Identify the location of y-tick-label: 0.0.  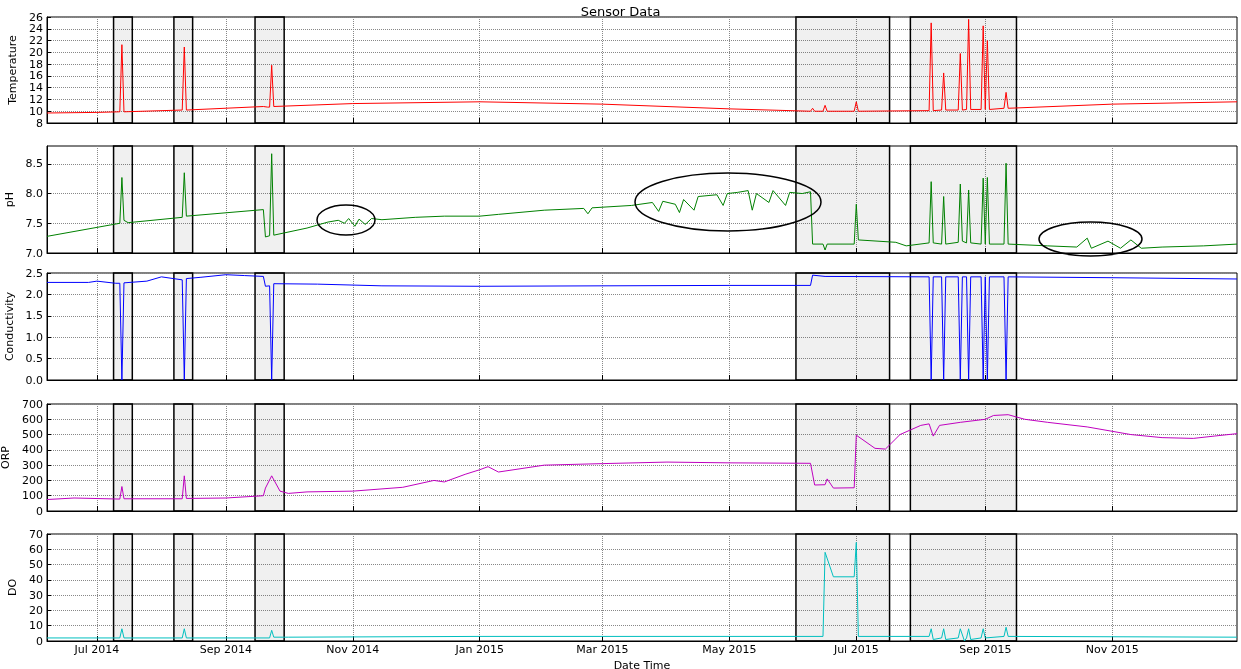
(34, 380).